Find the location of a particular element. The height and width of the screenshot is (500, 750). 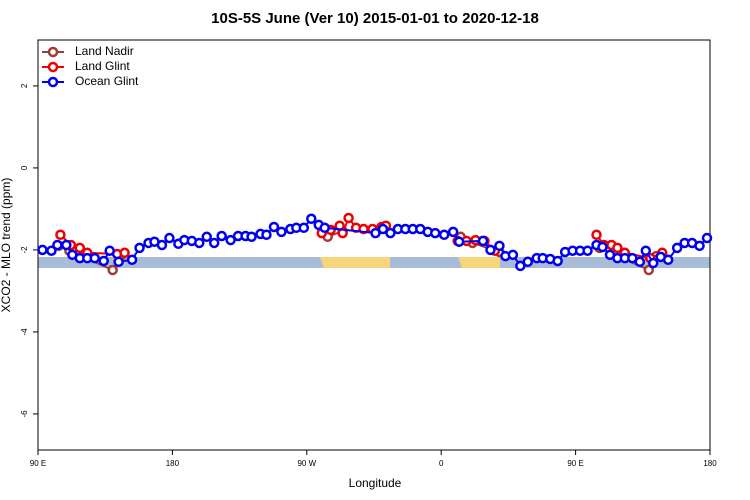

y-tick-label: 0 is located at coordinates (24, 167).